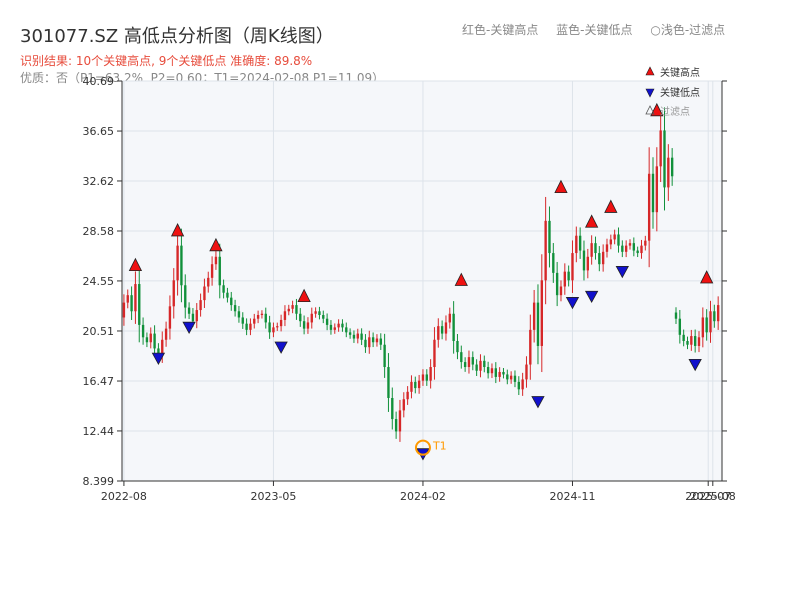 This screenshot has width=800, height=600. Describe the element at coordinates (680, 92) in the screenshot. I see `legend-low-label: 关键低点` at that location.